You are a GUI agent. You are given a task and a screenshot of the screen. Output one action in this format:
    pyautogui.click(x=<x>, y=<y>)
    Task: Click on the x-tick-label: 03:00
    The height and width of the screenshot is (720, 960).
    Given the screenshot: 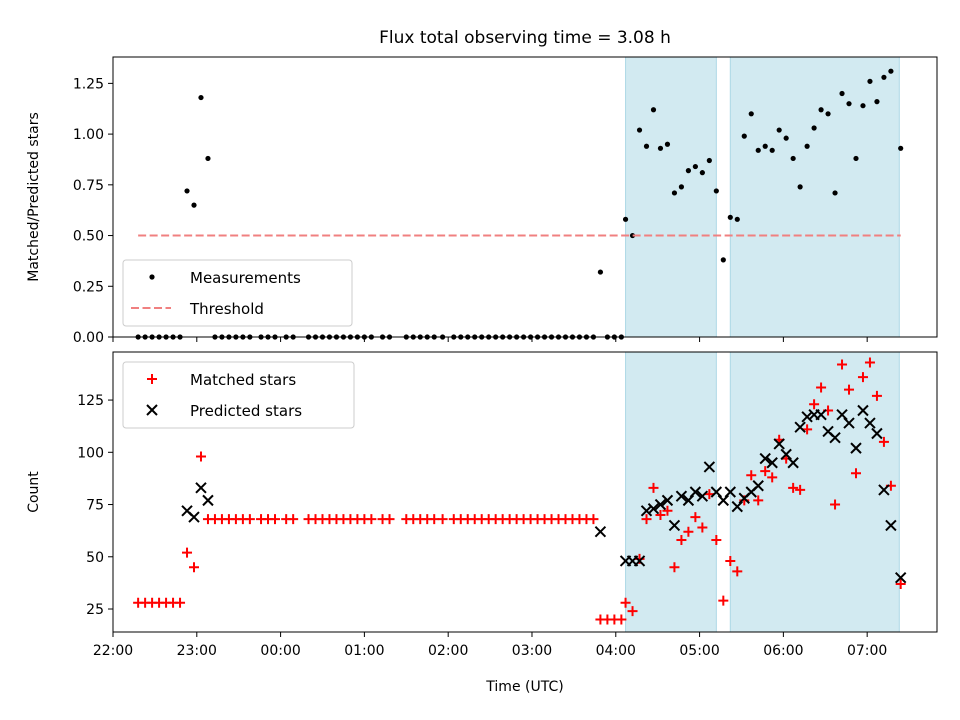 What is the action you would take?
    pyautogui.click(x=532, y=651)
    